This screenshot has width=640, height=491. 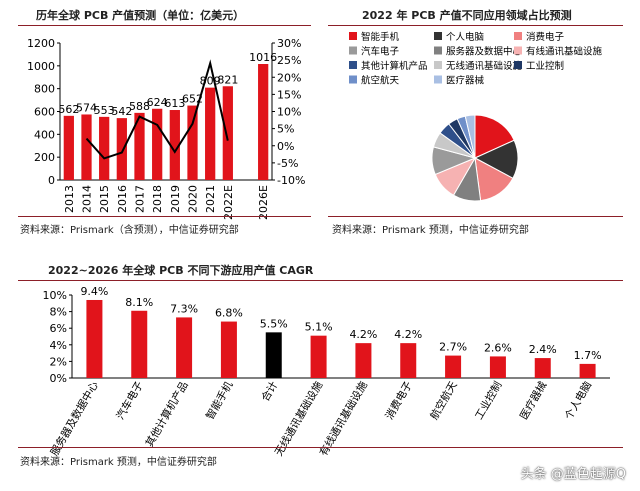 What do you see at coordinates (270, 391) in the screenshot?
I see `chart3-x-tick-label: 合计` at bounding box center [270, 391].